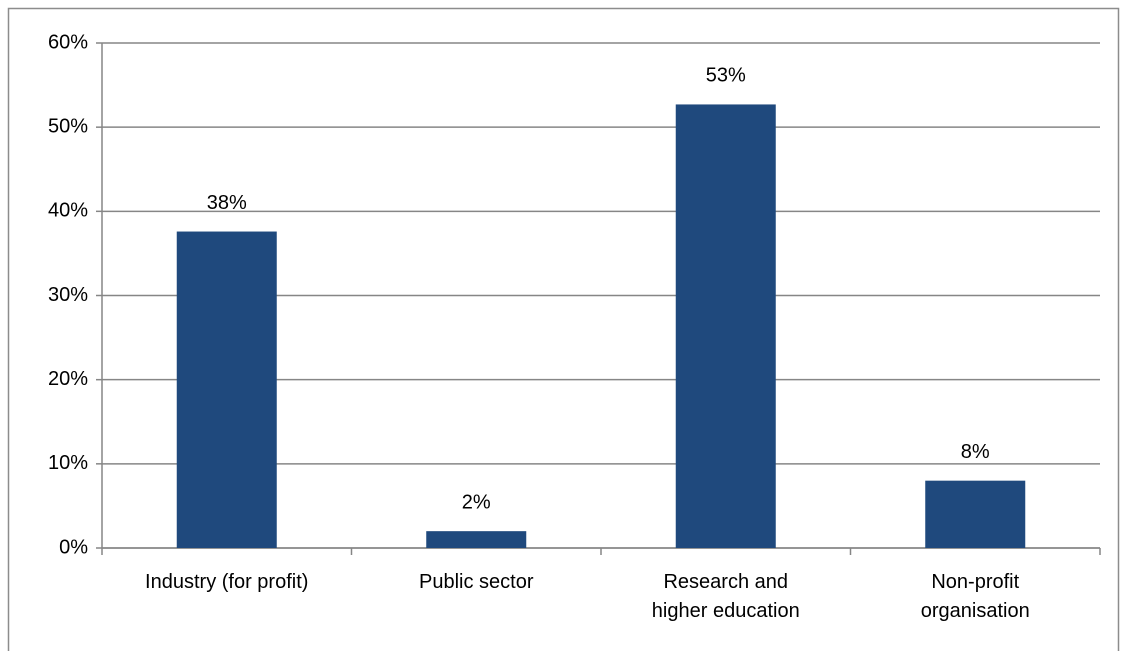 The image size is (1127, 651). Describe the element at coordinates (68, 211) in the screenshot. I see `y-tick-label: 40%` at that location.